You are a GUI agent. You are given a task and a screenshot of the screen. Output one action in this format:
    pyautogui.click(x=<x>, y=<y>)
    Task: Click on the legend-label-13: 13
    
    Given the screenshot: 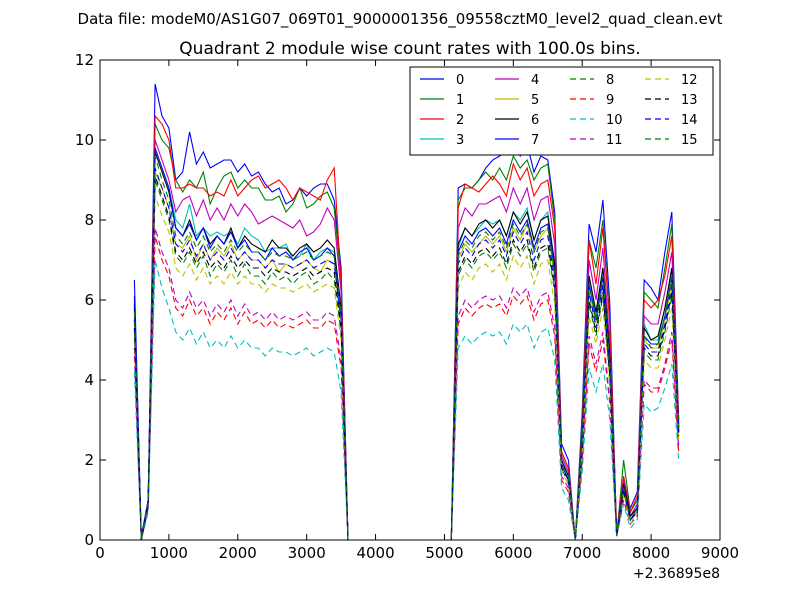 What is the action you would take?
    pyautogui.click(x=689, y=100)
    